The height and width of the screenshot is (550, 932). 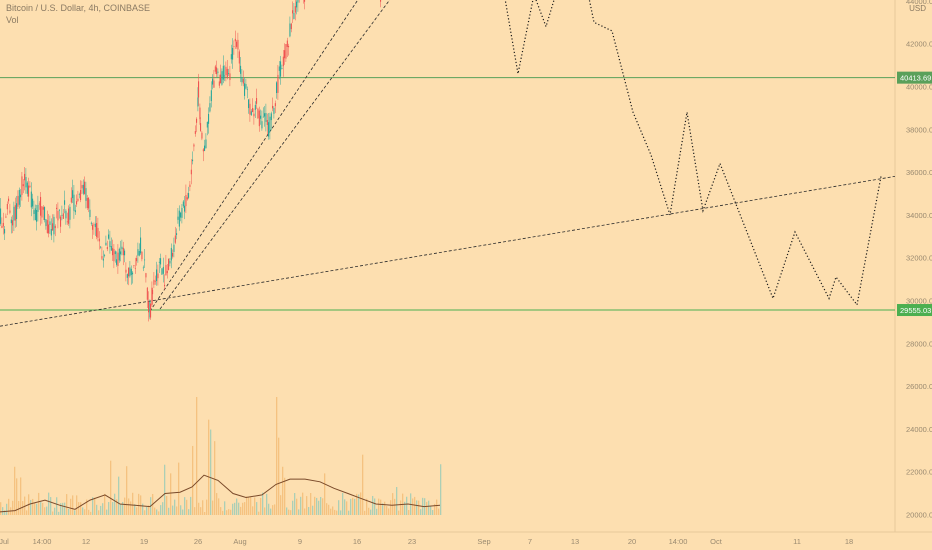 I want to click on time-tick-label: 9, so click(x=300, y=541).